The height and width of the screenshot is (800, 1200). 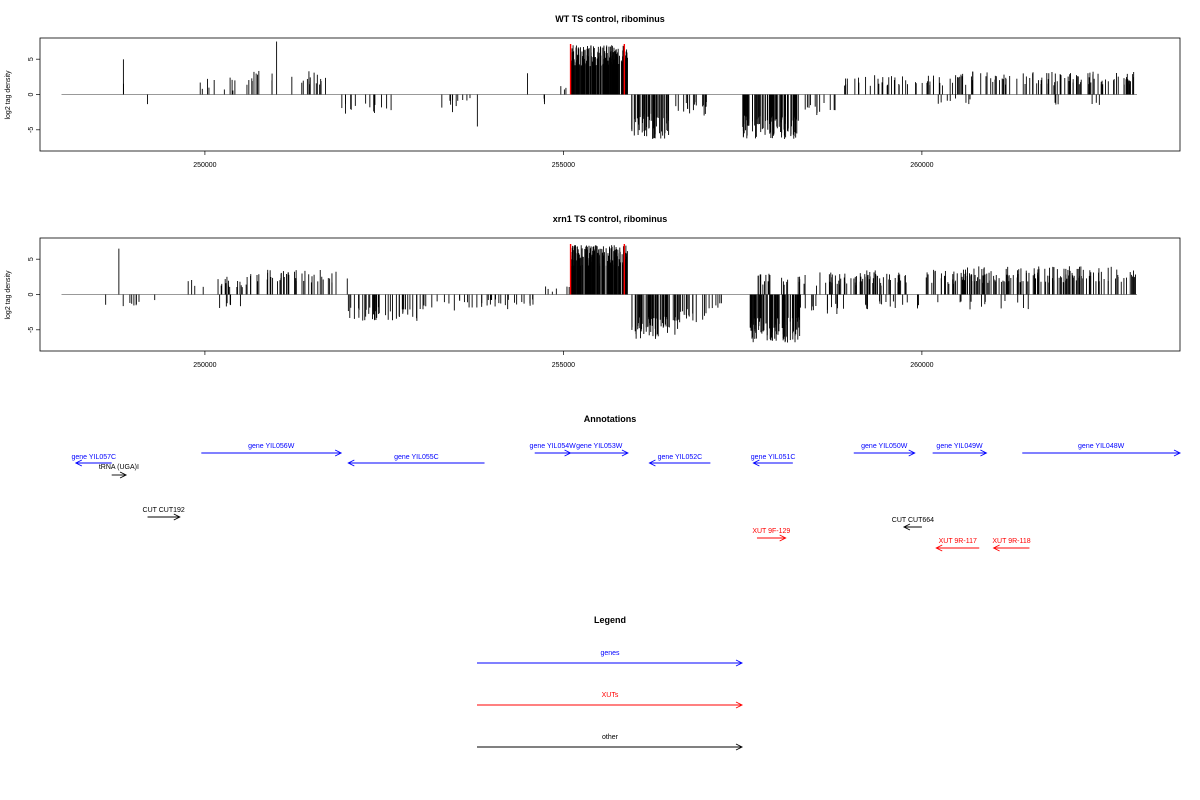 What do you see at coordinates (271, 446) in the screenshot?
I see `feature-label: gene YIL056W` at bounding box center [271, 446].